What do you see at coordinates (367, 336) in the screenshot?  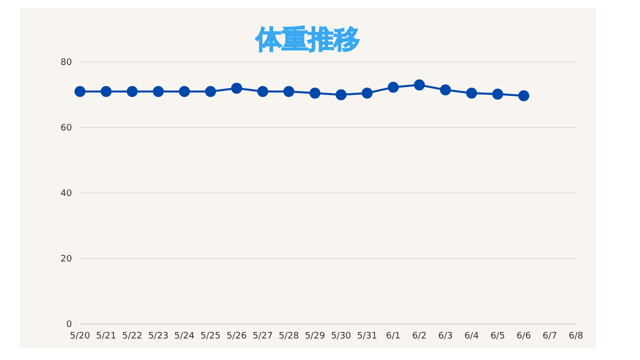 I see `x-tick-label: 5/31` at bounding box center [367, 336].